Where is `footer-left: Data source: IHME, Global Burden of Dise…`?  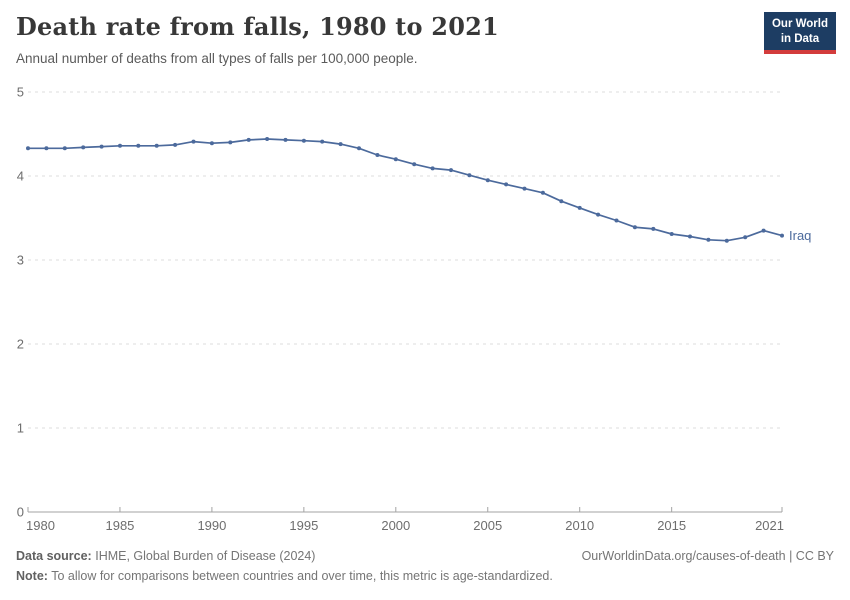
footer-left: Data source: IHME, Global Burden of Dise… is located at coordinates (284, 566).